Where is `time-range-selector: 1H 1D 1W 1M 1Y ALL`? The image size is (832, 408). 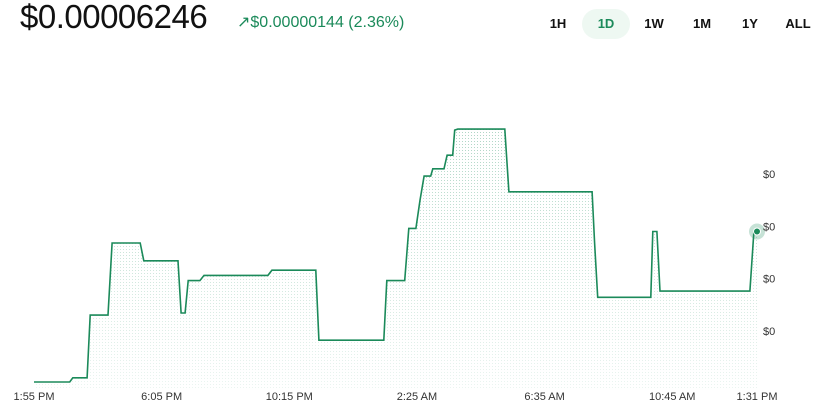 time-range-selector: 1H 1D 1W 1M 1Y ALL is located at coordinates (678, 24).